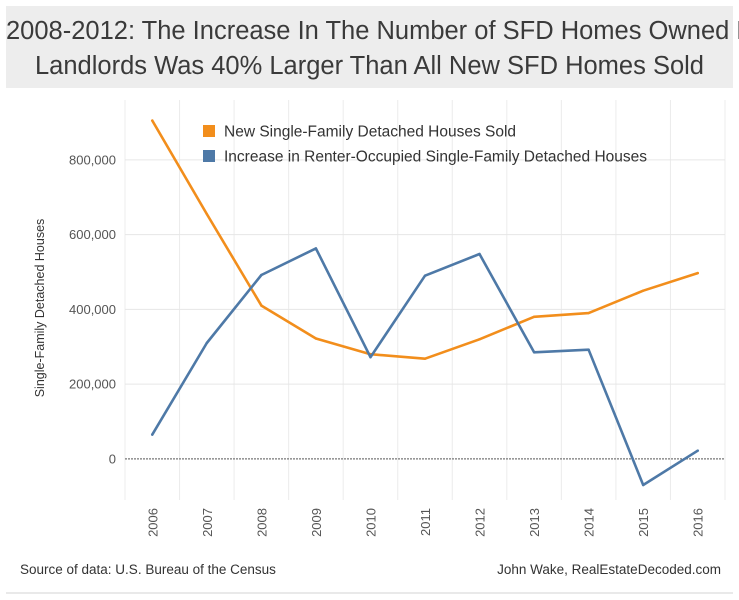 This screenshot has height=600, width=739. What do you see at coordinates (534, 522) in the screenshot?
I see `x-tick-label: 2013` at bounding box center [534, 522].